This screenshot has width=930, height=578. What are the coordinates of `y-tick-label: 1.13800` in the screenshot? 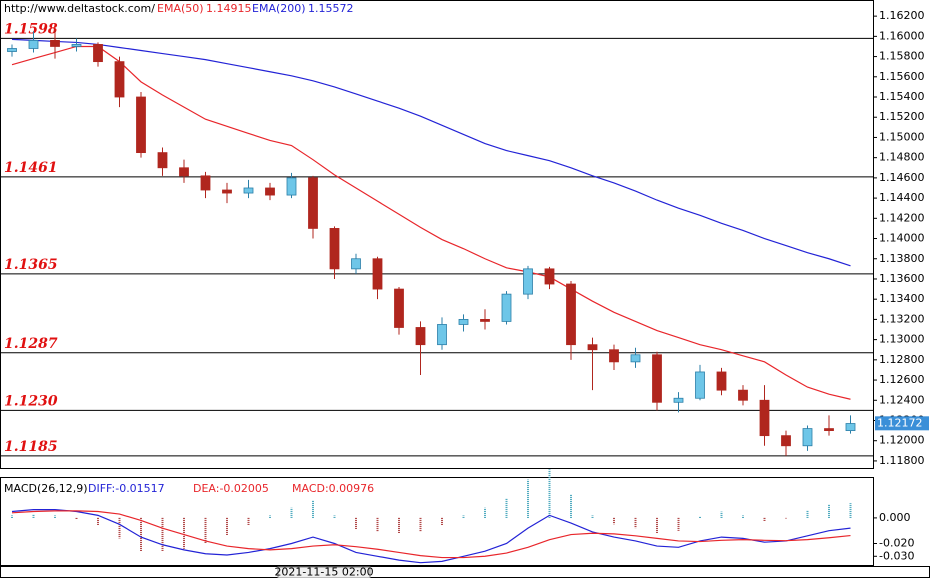 It's located at (902, 258).